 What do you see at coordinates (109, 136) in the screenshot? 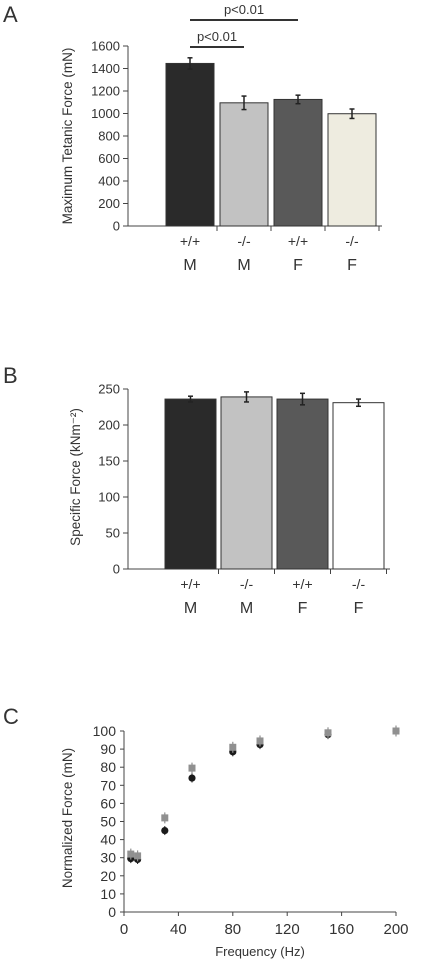
I see `y-tick-label: 800` at bounding box center [109, 136].